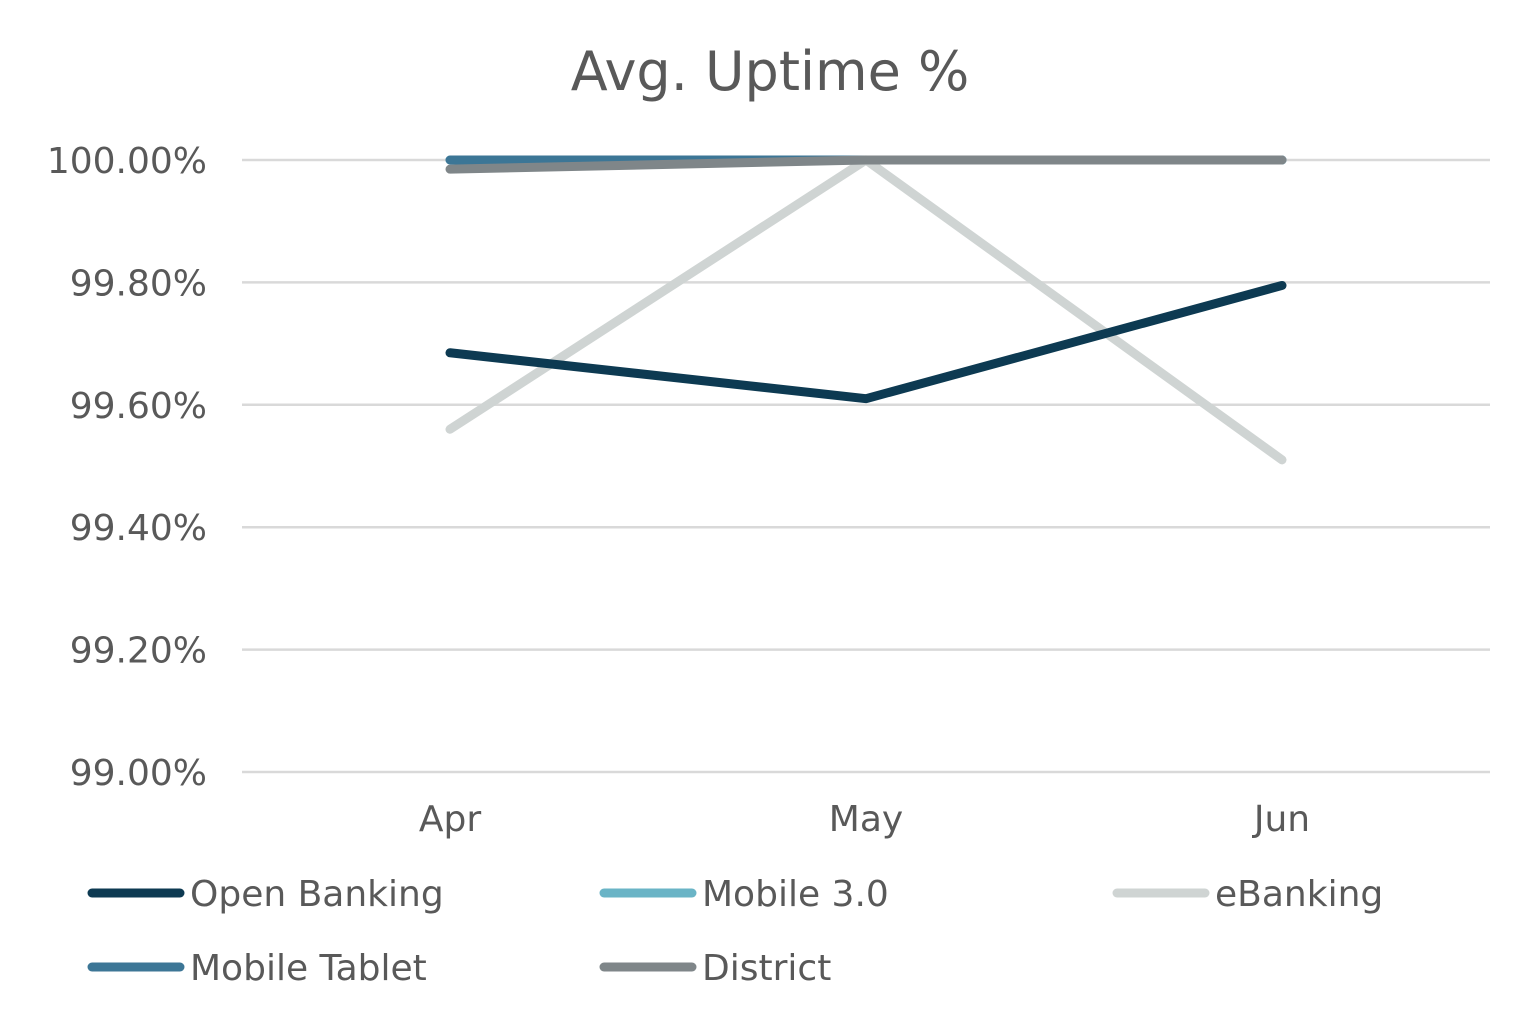  I want to click on x-tick-label: Apr, so click(450, 819).